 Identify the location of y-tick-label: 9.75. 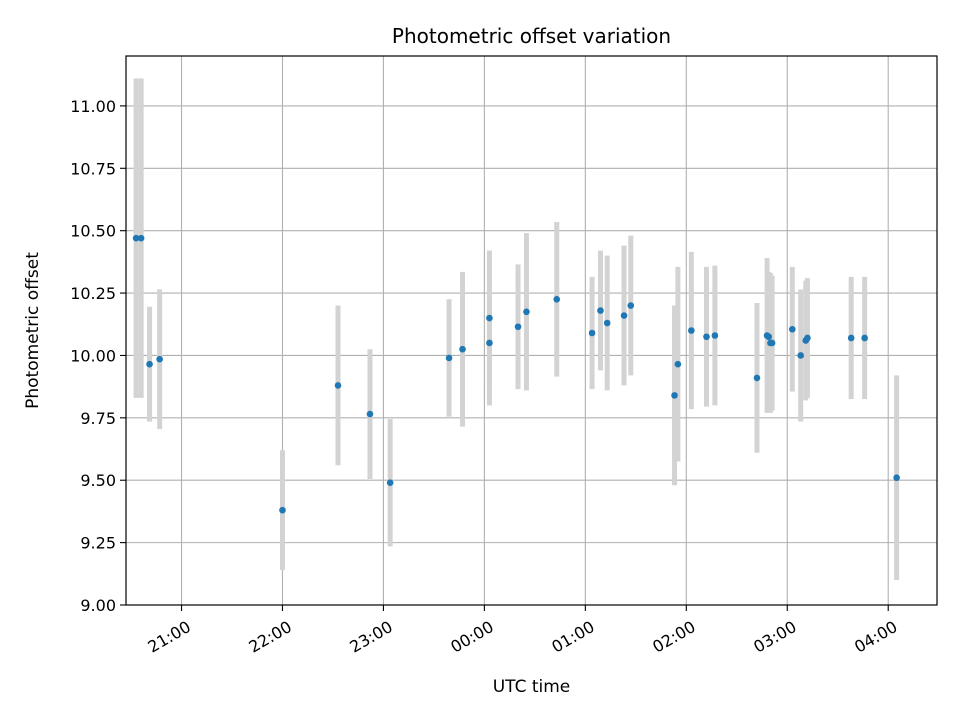
(98, 418).